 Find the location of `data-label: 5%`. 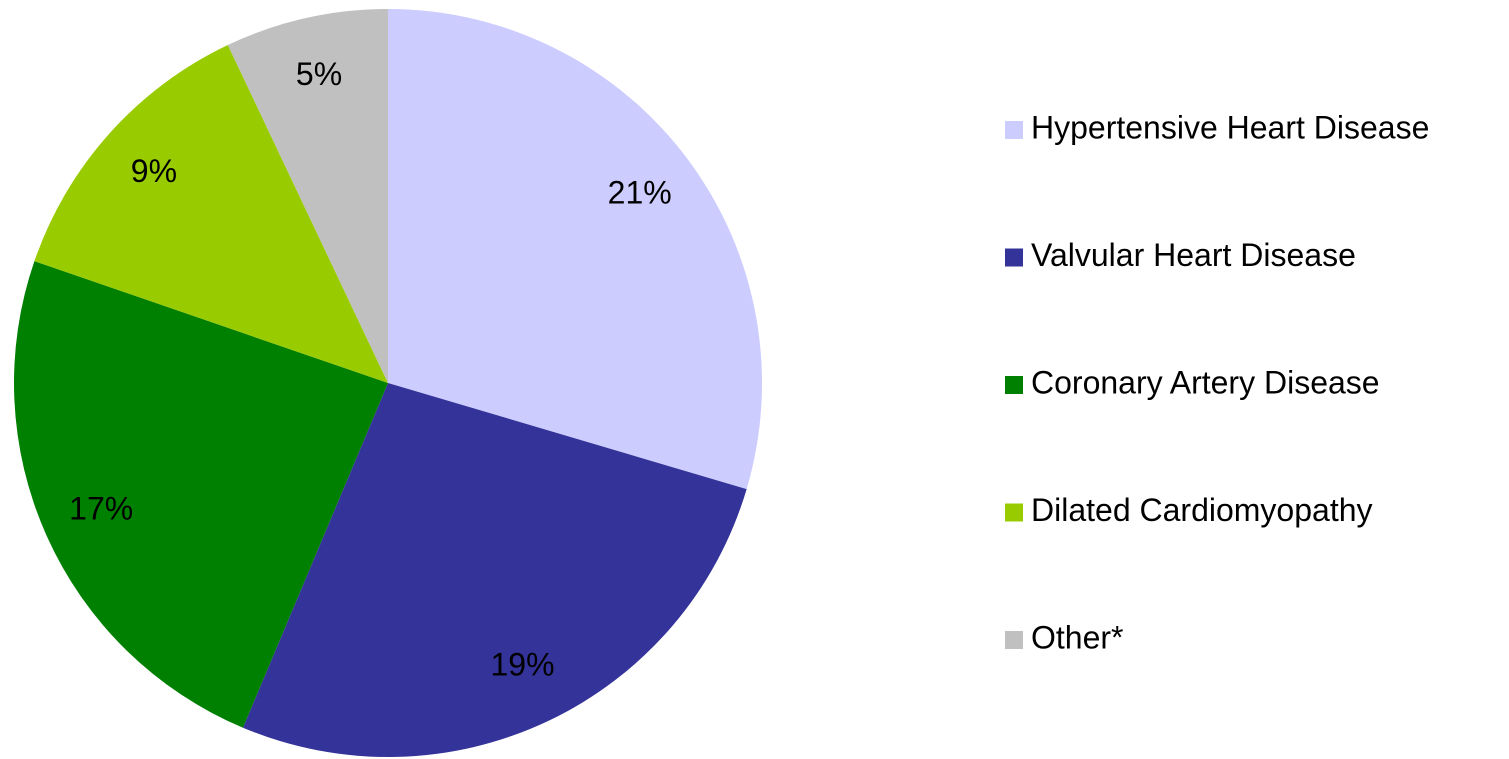

data-label: 5% is located at coordinates (319, 74).